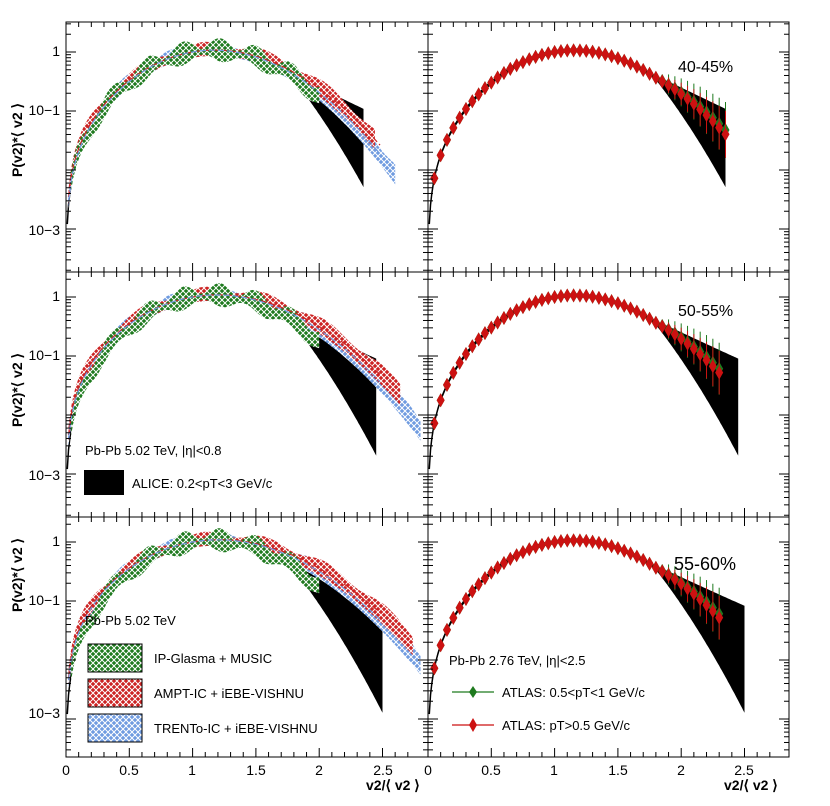  I want to click on y-tick-row0-1: 1, so click(56, 51).